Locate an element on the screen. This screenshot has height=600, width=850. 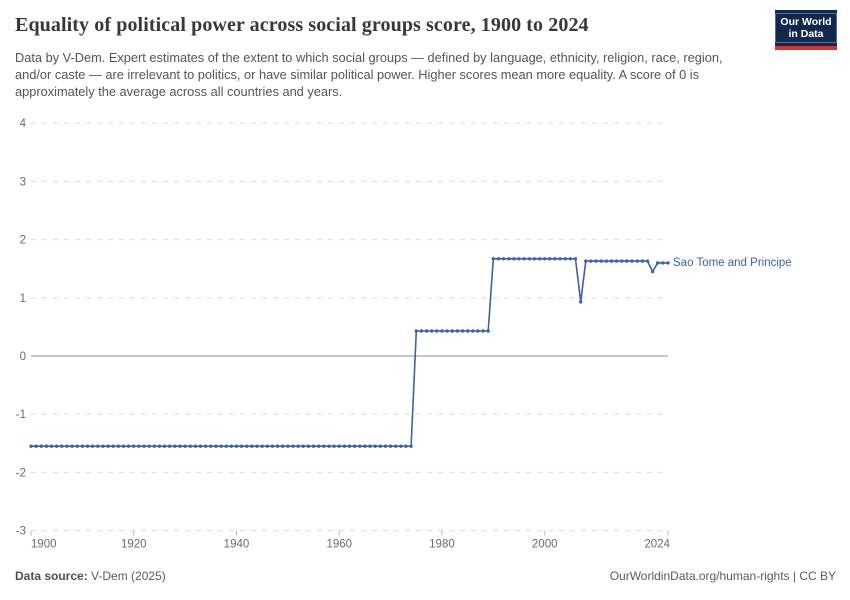
y-tick-label: 1 is located at coordinates (23, 299).